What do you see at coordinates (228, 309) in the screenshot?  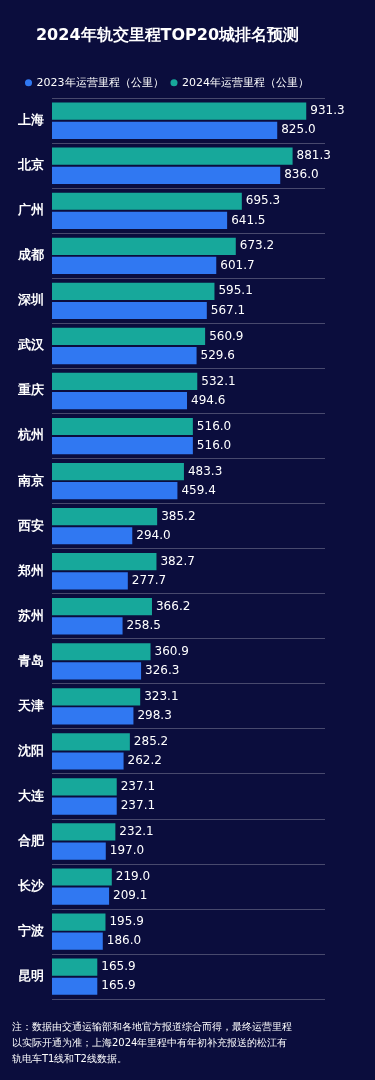 I see `data-label: 567.1` at bounding box center [228, 309].